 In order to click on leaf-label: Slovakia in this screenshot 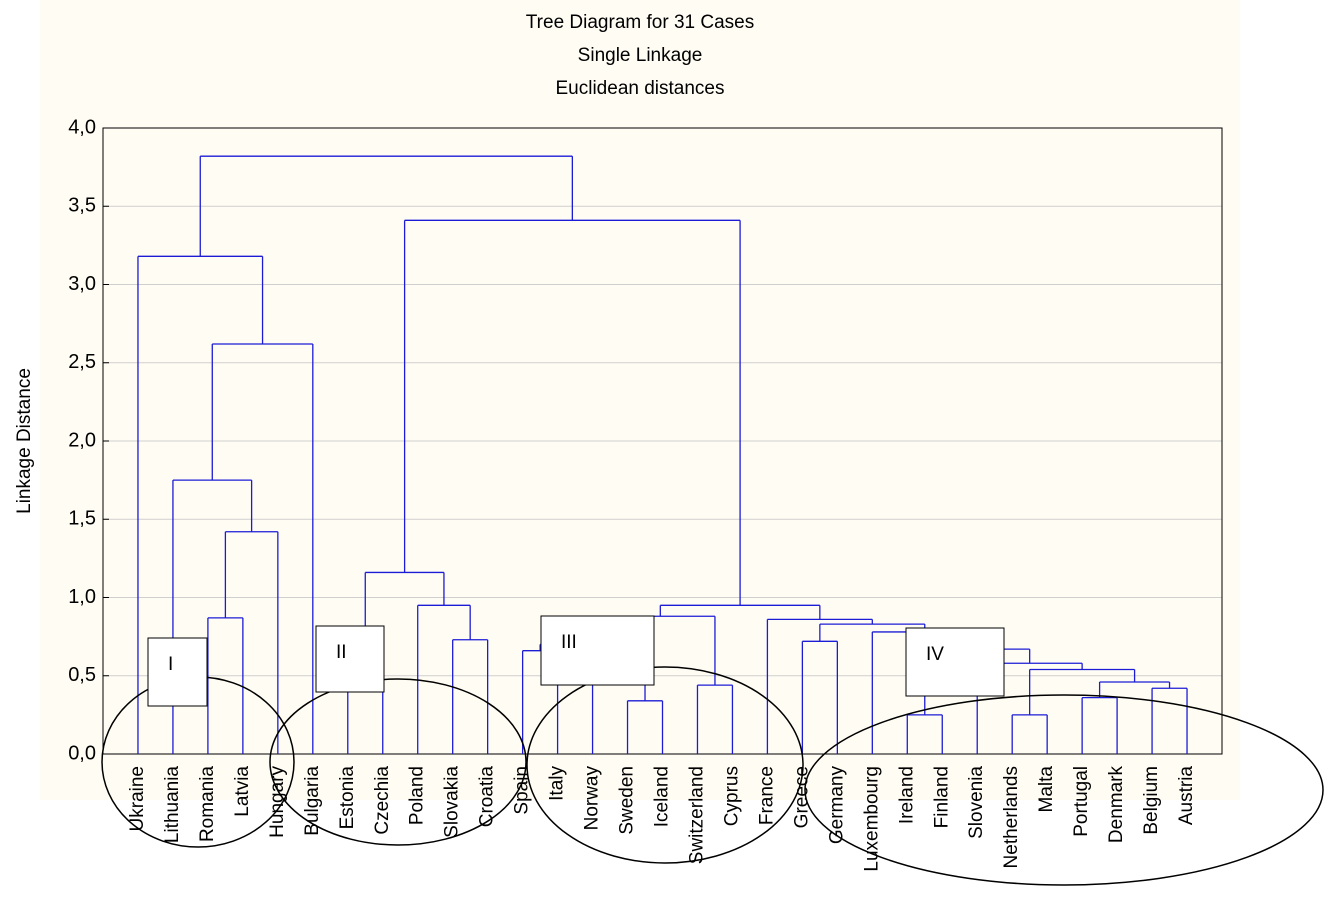, I will do `click(452, 802)`.